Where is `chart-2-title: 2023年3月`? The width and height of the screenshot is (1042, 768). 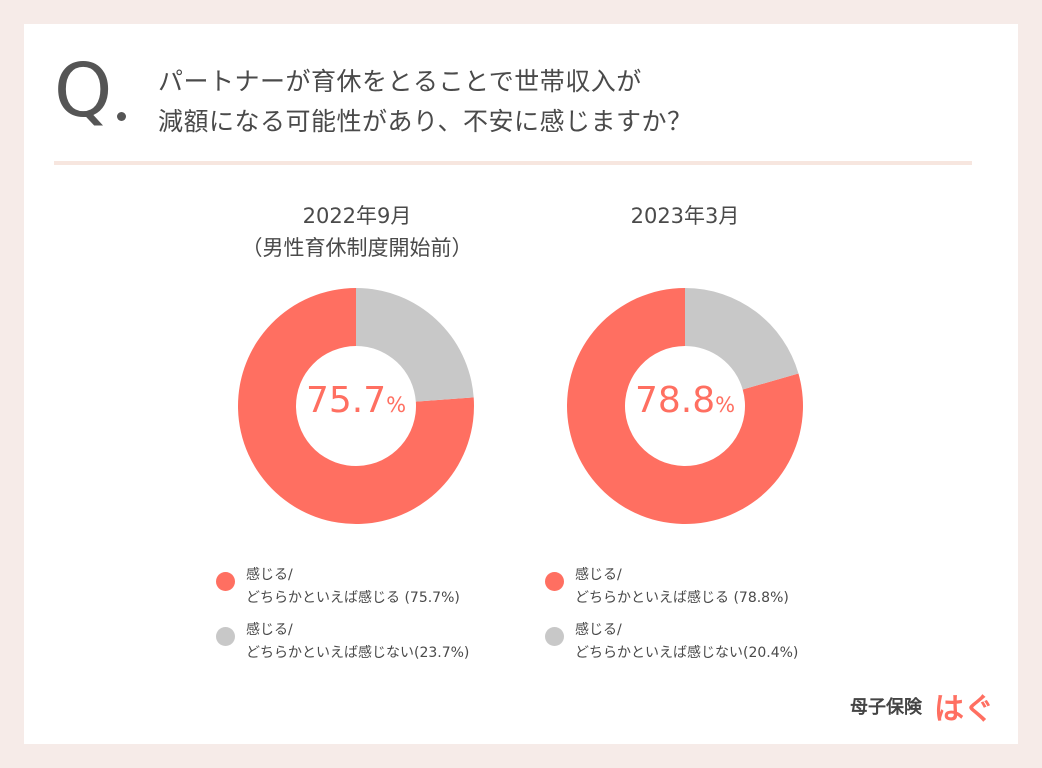 chart-2-title: 2023年3月 is located at coordinates (685, 216).